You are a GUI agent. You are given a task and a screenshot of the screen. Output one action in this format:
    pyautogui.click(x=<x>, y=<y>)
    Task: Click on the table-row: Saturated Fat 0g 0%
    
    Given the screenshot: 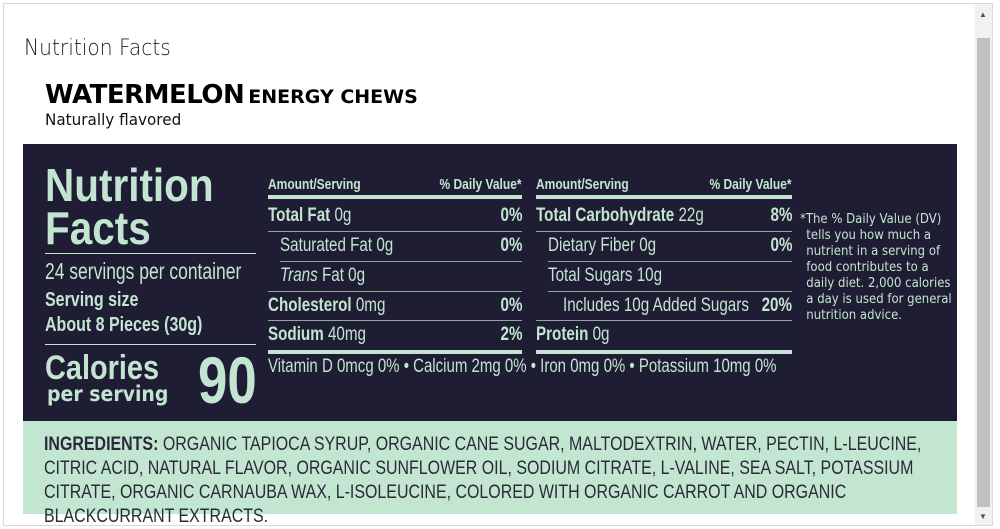 What is the action you would take?
    pyautogui.click(x=401, y=245)
    